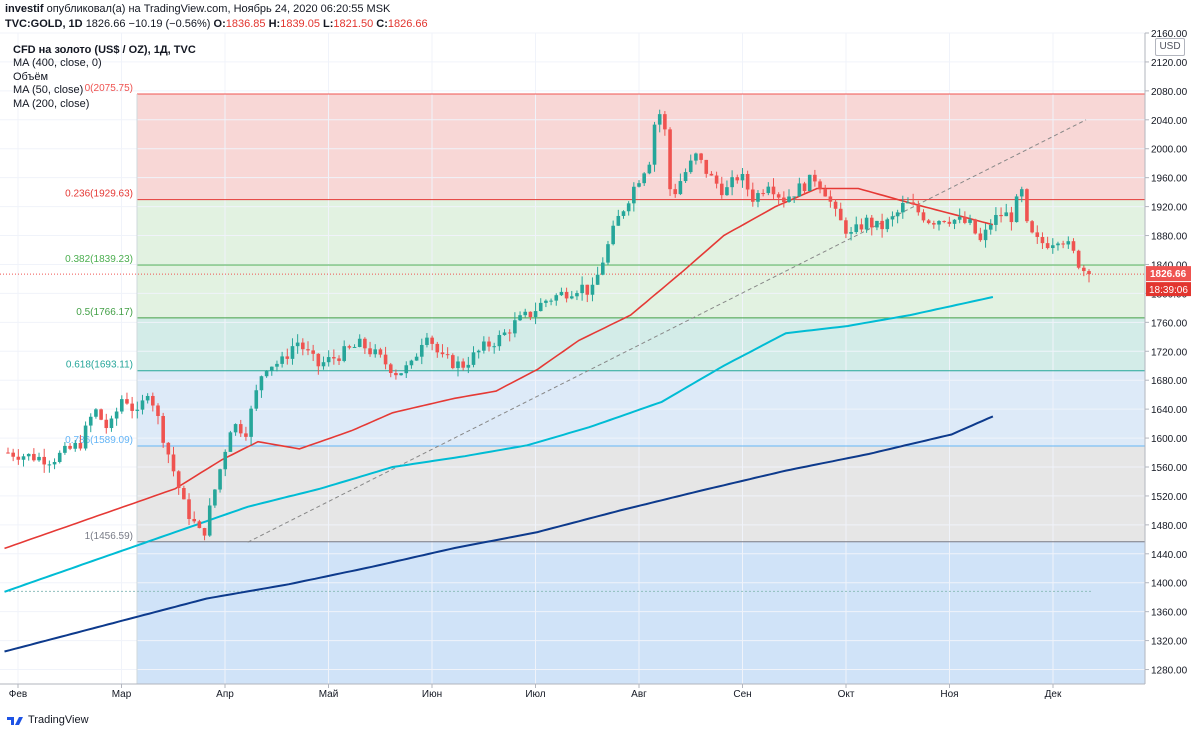 This screenshot has height=735, width=1200. Describe the element at coordinates (1169, 92) in the screenshot. I see `y-tick-label: 2080.00` at that location.